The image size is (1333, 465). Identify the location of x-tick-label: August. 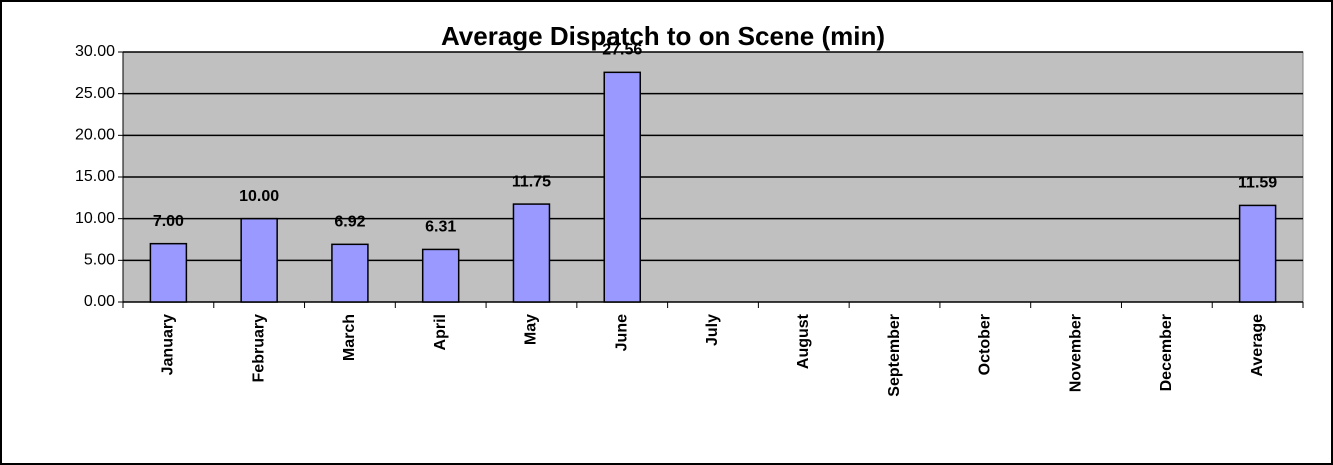
(803, 341).